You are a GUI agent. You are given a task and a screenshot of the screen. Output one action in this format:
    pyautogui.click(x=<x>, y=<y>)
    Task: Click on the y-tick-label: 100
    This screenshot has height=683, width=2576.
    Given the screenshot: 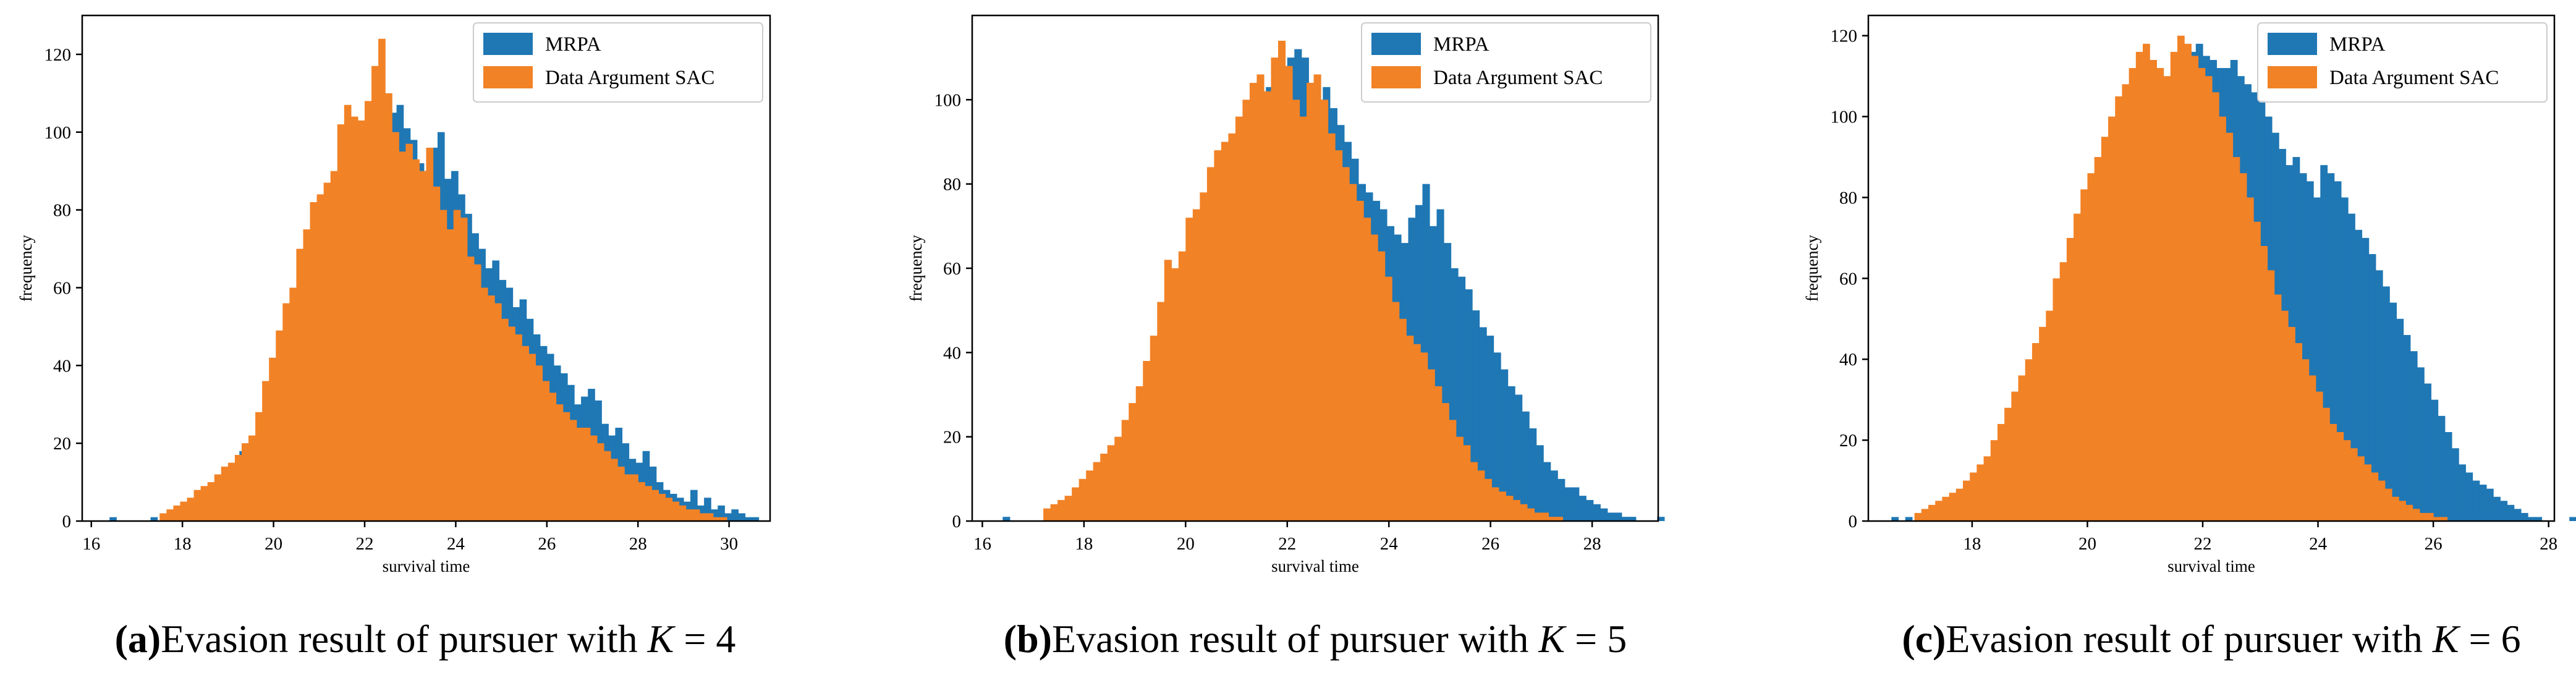 What is the action you would take?
    pyautogui.click(x=1844, y=117)
    